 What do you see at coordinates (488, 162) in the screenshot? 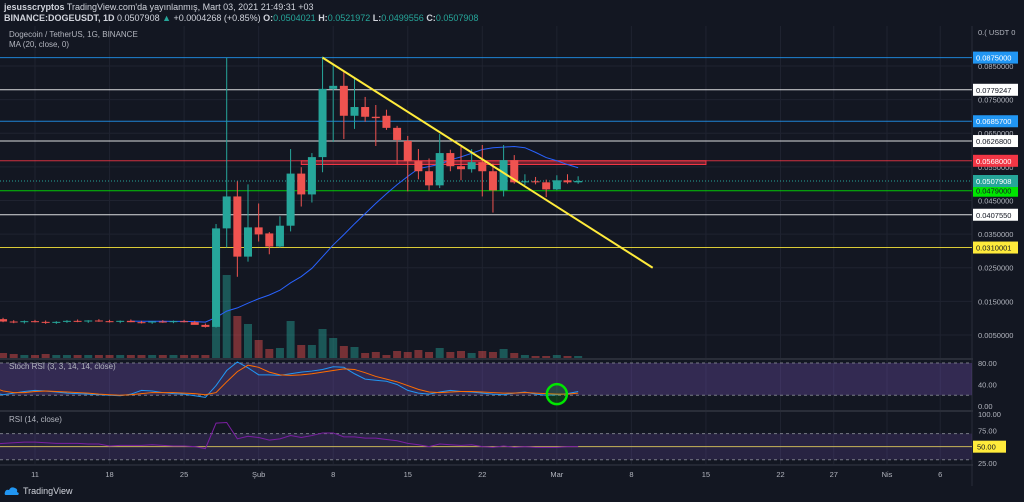
I see `trendline` at bounding box center [488, 162].